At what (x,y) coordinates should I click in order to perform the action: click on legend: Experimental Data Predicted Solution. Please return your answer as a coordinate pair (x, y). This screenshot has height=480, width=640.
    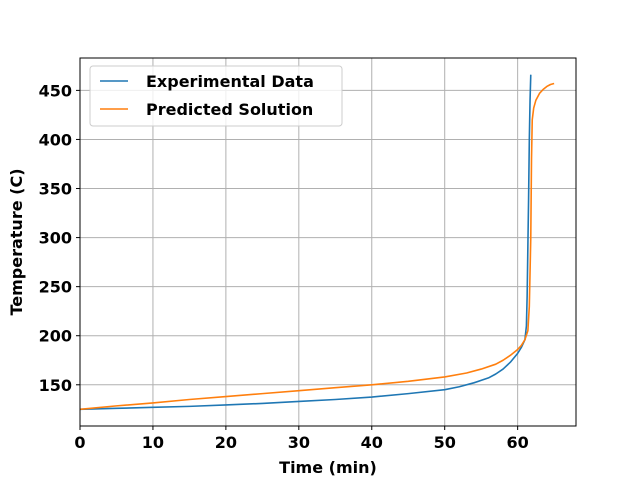
    Looking at the image, I should click on (216, 96).